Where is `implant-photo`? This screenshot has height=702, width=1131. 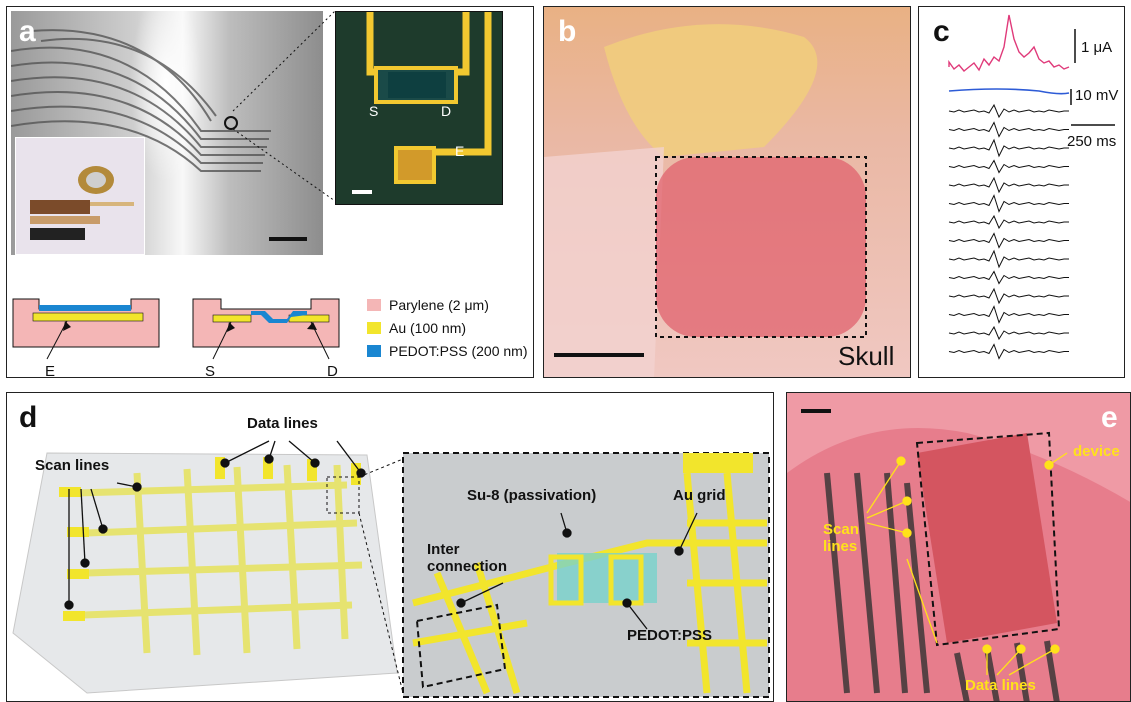
implant-photo is located at coordinates (958, 547).